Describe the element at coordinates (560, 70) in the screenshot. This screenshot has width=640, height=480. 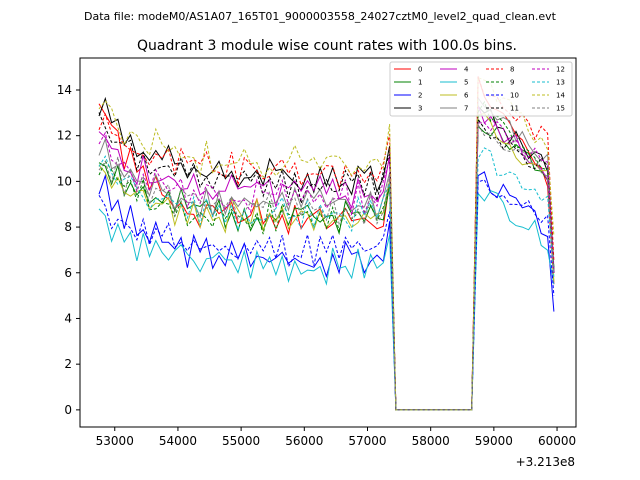
I see `legend-label-12: 12` at that location.